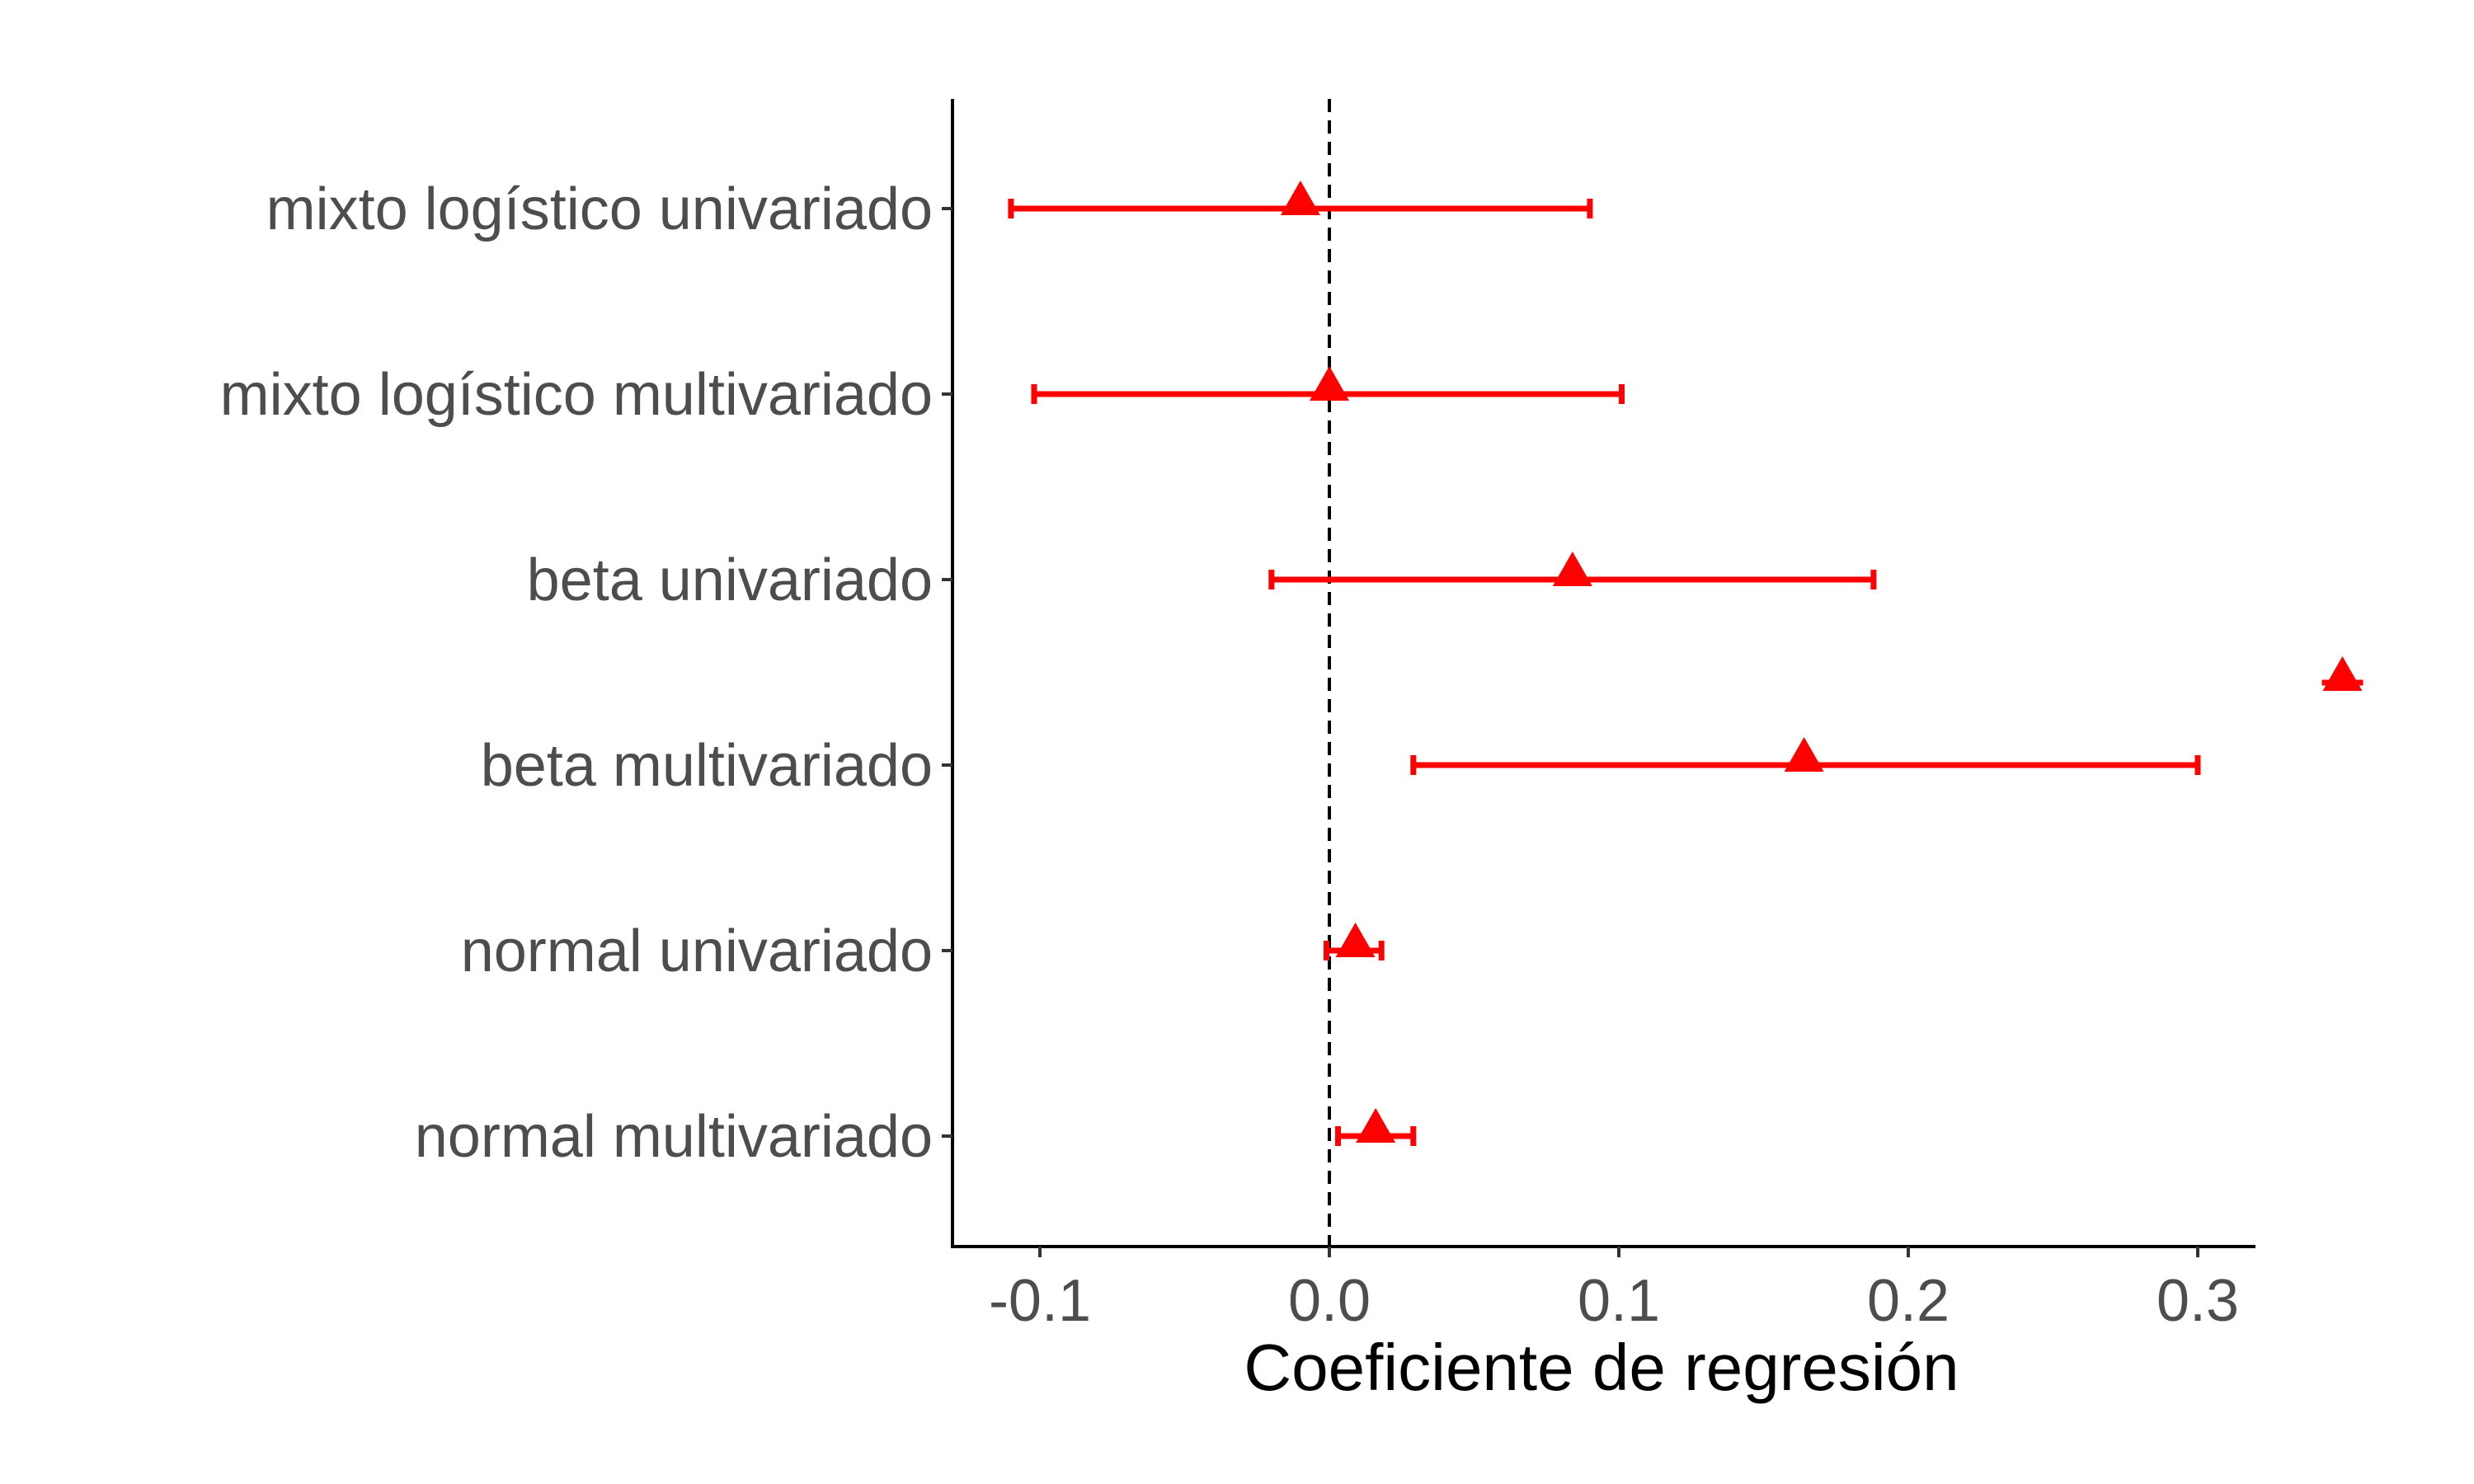  I want to click on y-tick-label: mixto logístico multivariado, so click(576, 395).